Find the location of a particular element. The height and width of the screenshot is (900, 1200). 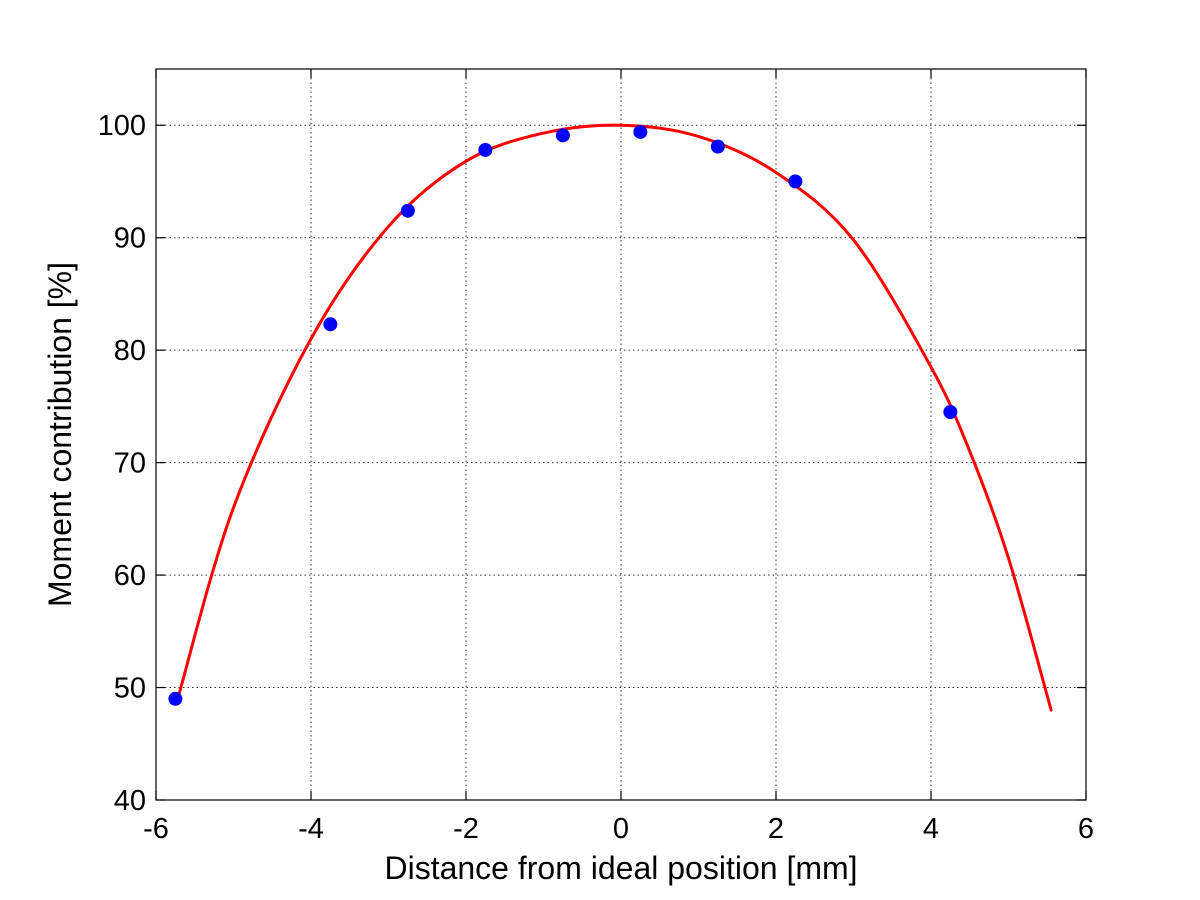

x-tick-label: -2 is located at coordinates (466, 829).